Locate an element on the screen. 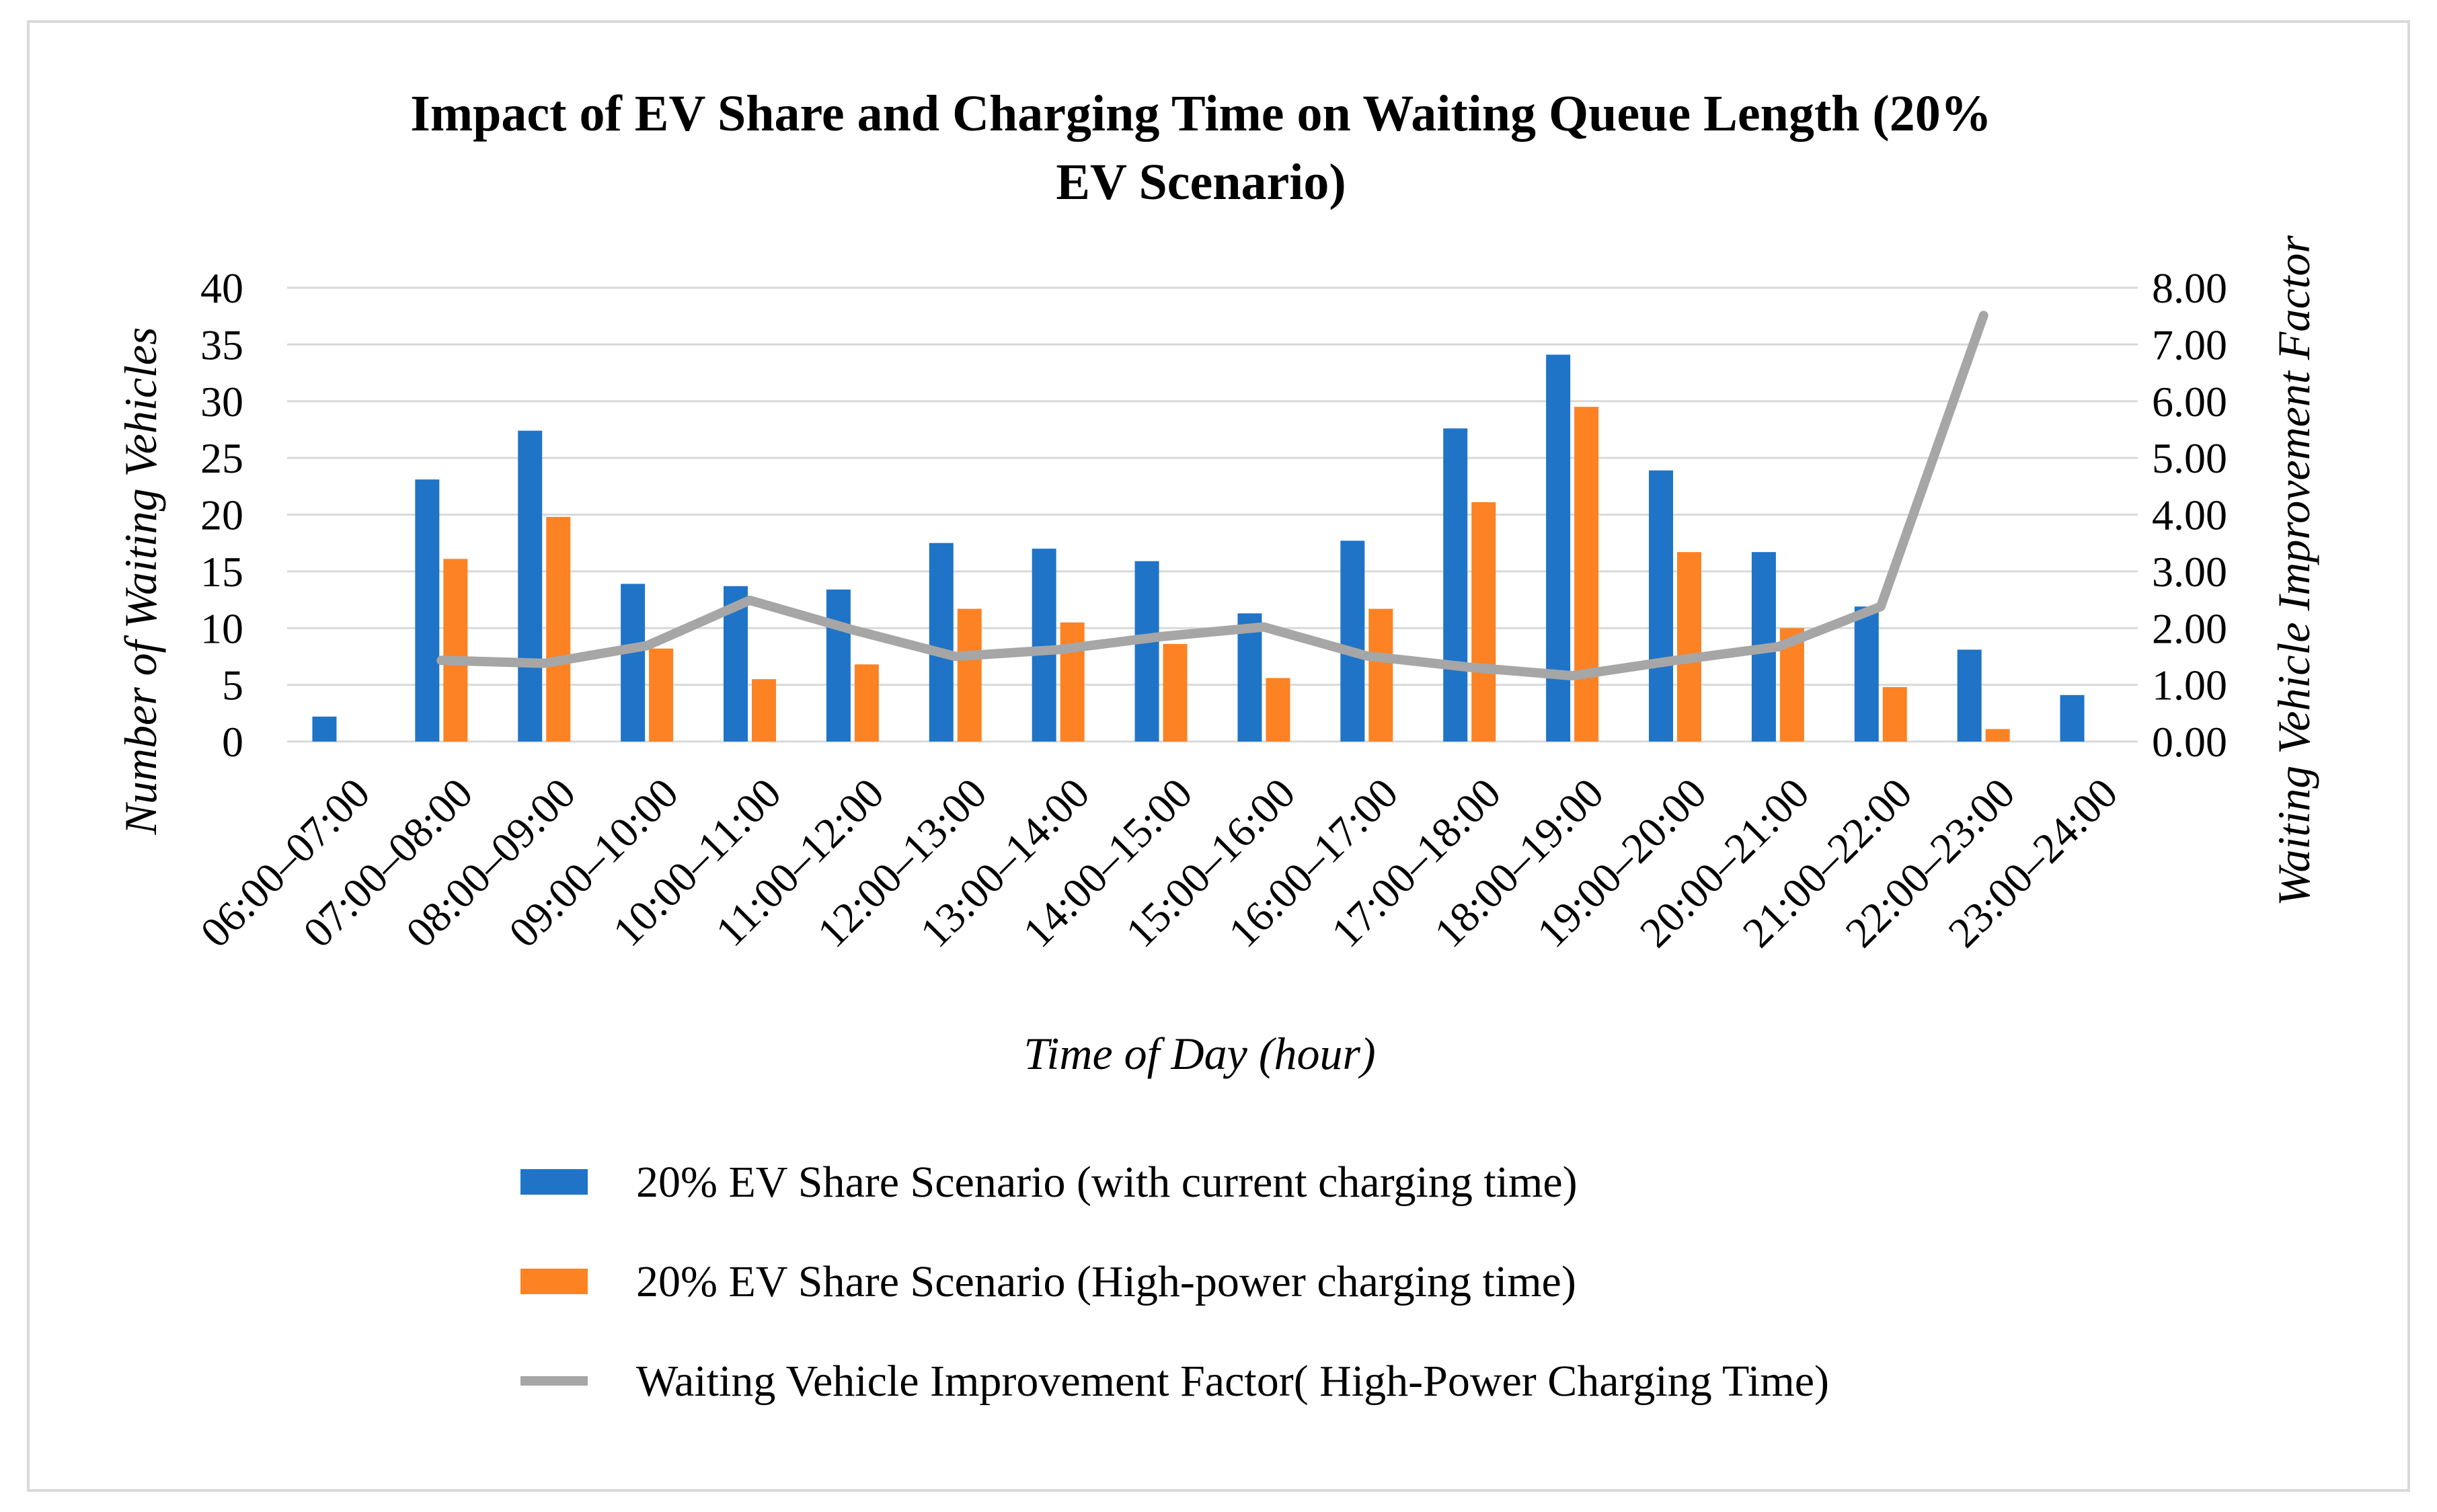 The height and width of the screenshot is (1512, 2437). chart-title-line-2: EV Scenario) is located at coordinates (1201, 182).